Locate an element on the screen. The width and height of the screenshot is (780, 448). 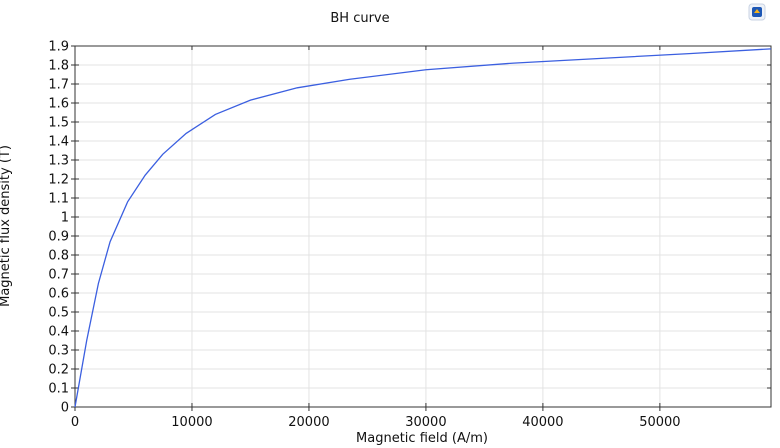
y-tick-label: 0.2 is located at coordinates (58, 370).